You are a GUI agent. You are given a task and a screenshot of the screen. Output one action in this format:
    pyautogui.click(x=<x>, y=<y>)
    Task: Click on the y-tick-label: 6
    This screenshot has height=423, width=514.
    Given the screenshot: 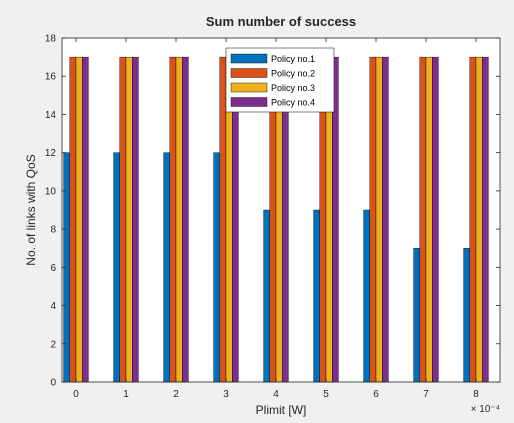 What is the action you would take?
    pyautogui.click(x=53, y=268)
    